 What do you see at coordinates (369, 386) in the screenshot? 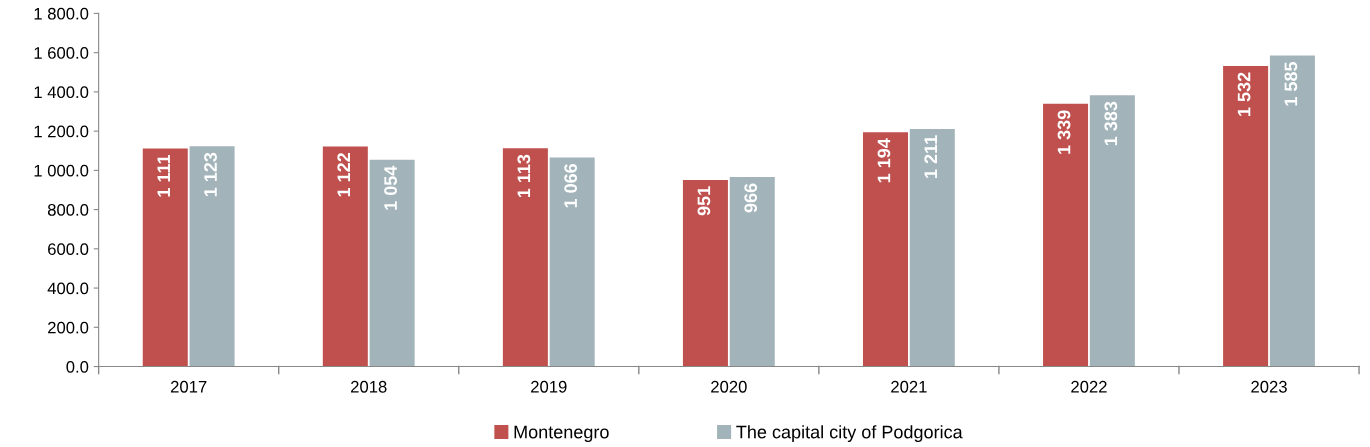
I see `x-tick-label: 2018` at bounding box center [369, 386].